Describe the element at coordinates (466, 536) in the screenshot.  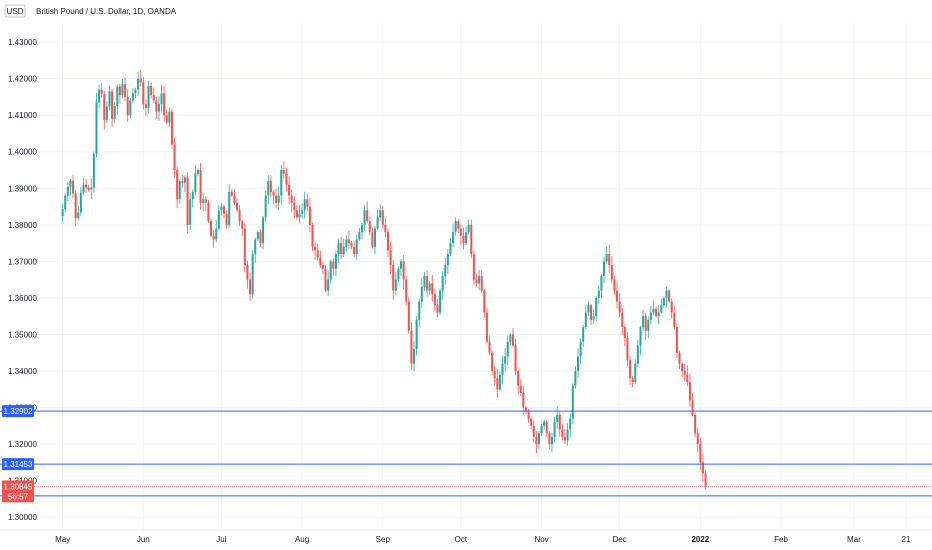
I see `time-axis: May Jun Jul Aug Sep Oct Nov Dec 2022 Feb Mar 21` at that location.